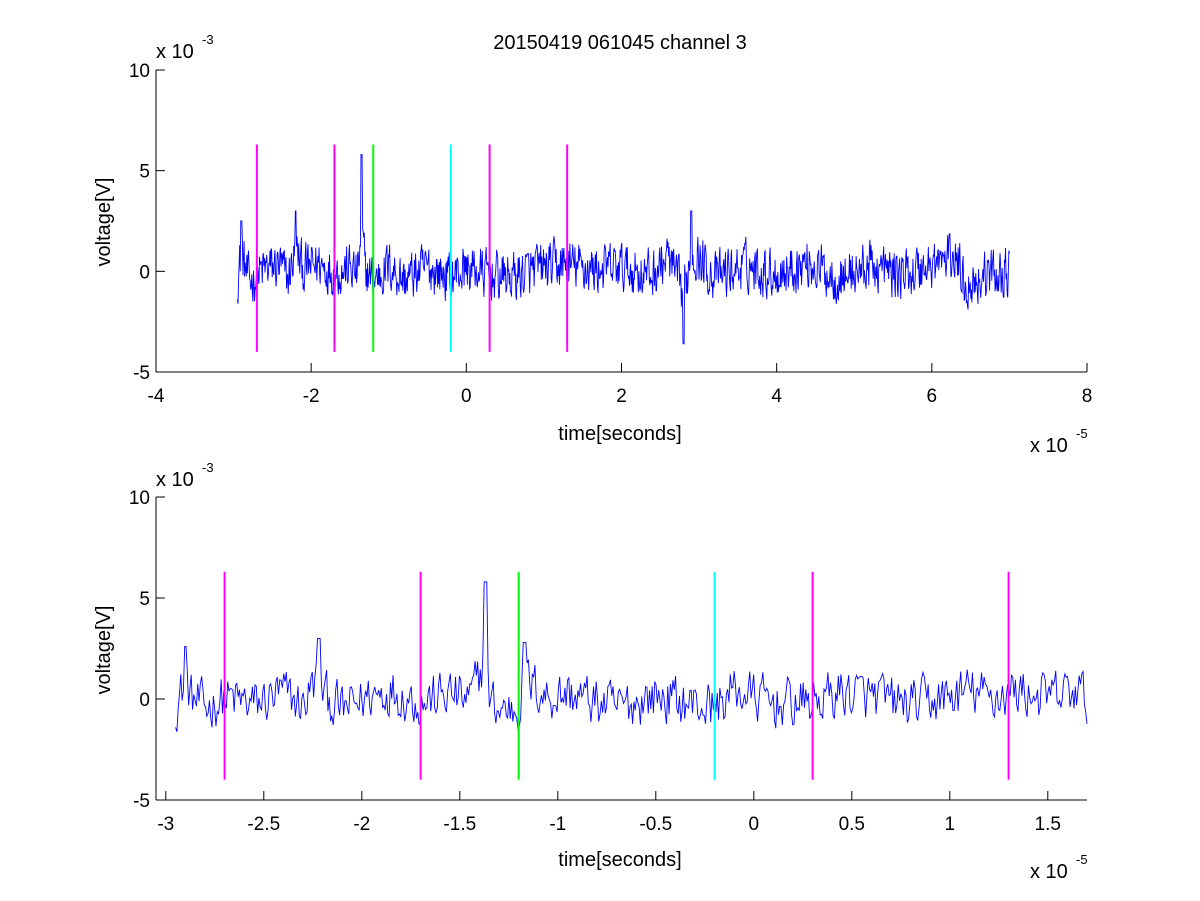  What do you see at coordinates (139, 71) in the screenshot?
I see `top-y-tick-label: 10` at bounding box center [139, 71].